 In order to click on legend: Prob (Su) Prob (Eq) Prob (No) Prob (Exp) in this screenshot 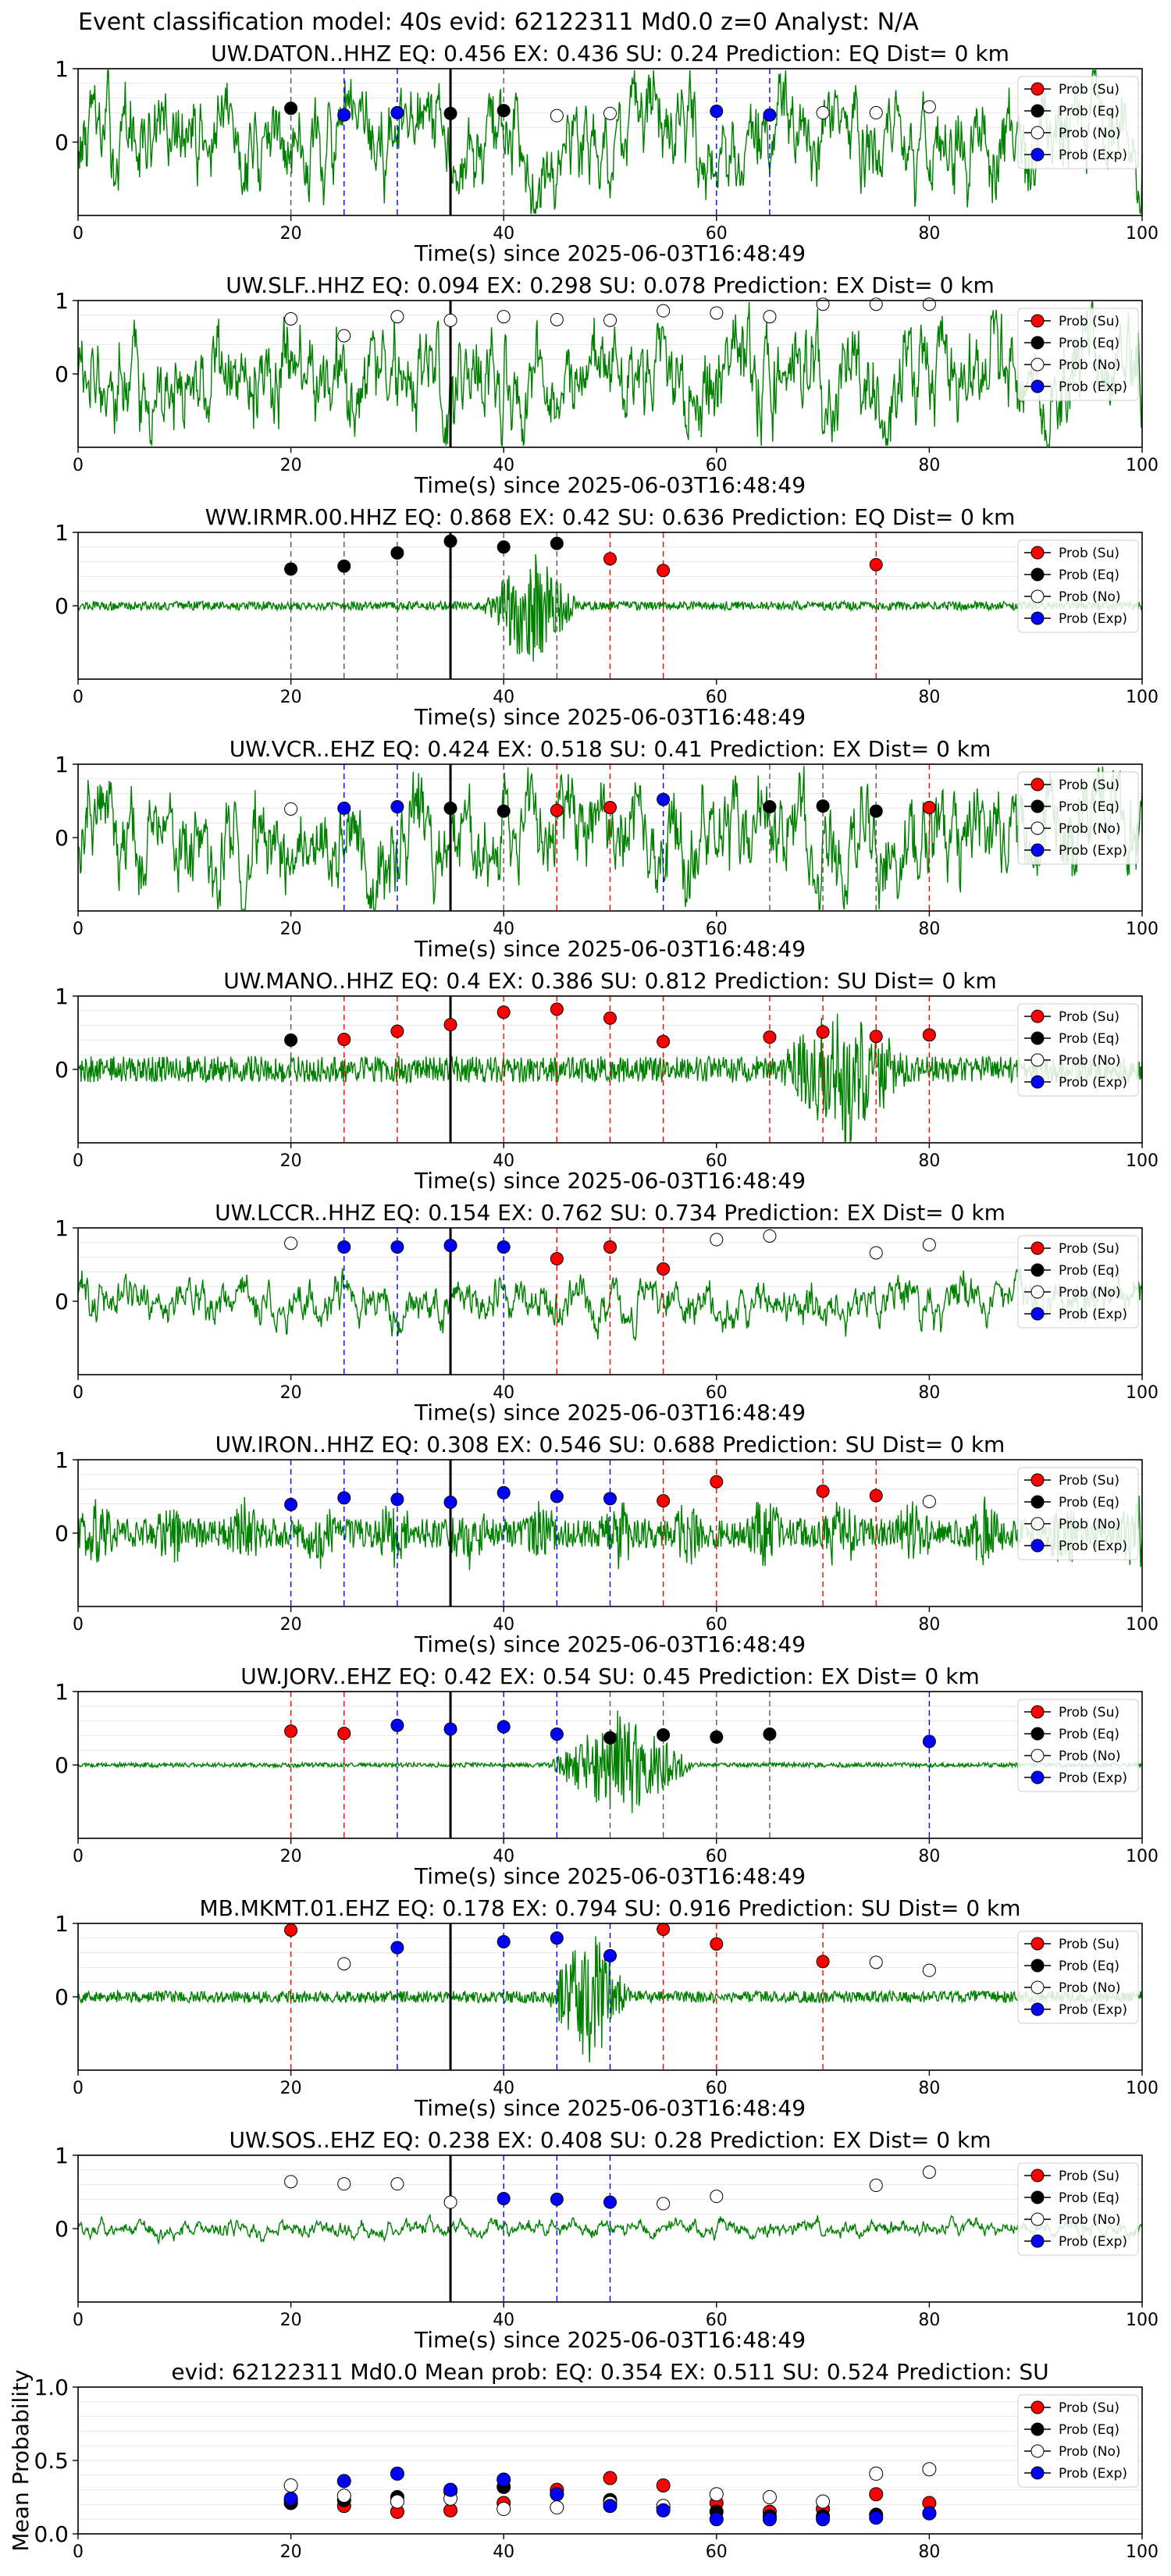, I will do `click(1078, 1977)`.